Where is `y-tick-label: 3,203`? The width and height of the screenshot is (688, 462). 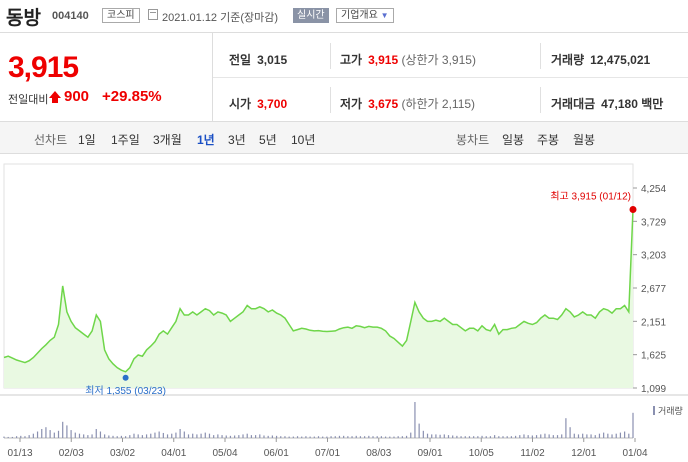
y-tick-label: 3,203 is located at coordinates (653, 256).